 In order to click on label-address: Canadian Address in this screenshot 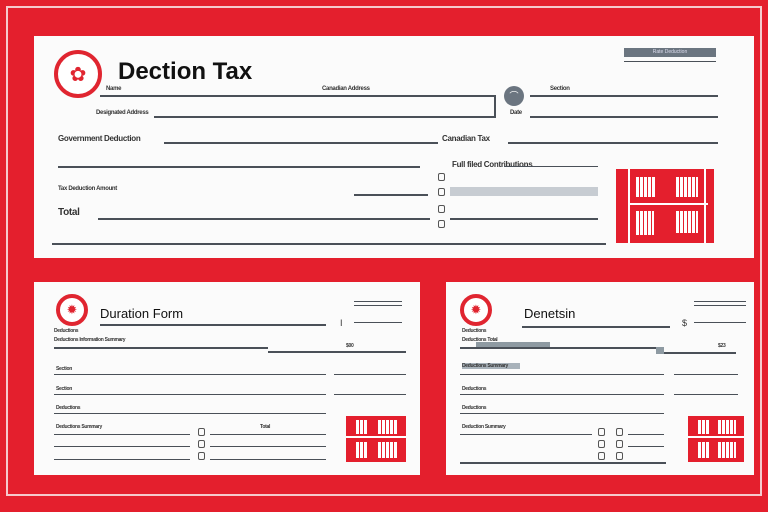, I will do `click(346, 89)`.